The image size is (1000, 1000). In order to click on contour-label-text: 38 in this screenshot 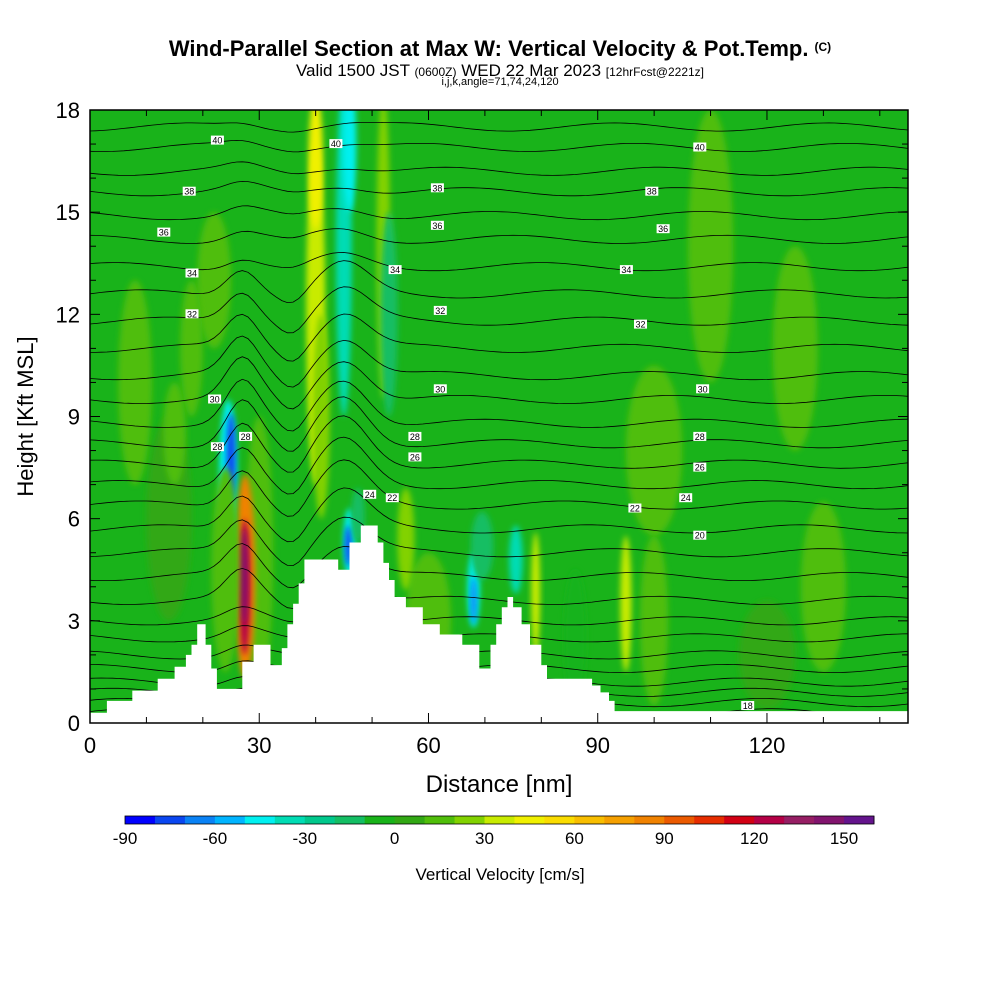, I will do `click(437, 188)`.